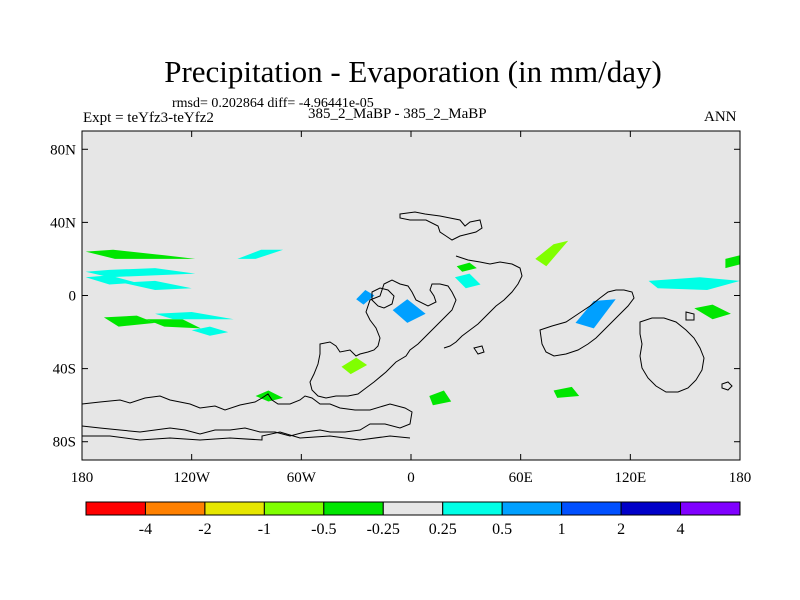 This screenshot has width=800, height=600. Describe the element at coordinates (63, 223) in the screenshot. I see `y-tick-label: 40N` at that location.